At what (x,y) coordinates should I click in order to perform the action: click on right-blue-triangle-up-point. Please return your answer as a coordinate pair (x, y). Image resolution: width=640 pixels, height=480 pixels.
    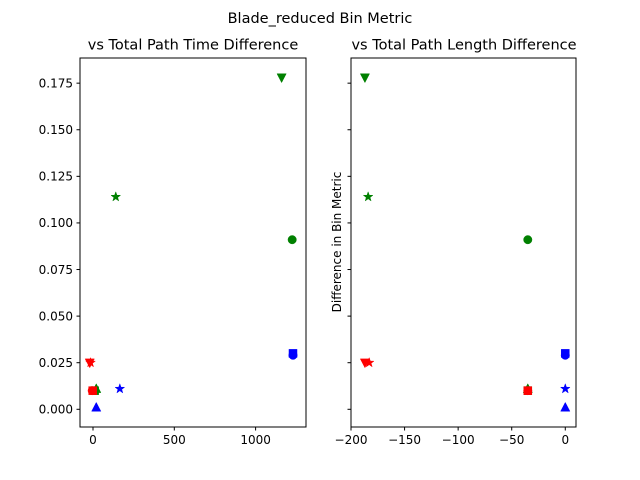
    Looking at the image, I should click on (565, 406).